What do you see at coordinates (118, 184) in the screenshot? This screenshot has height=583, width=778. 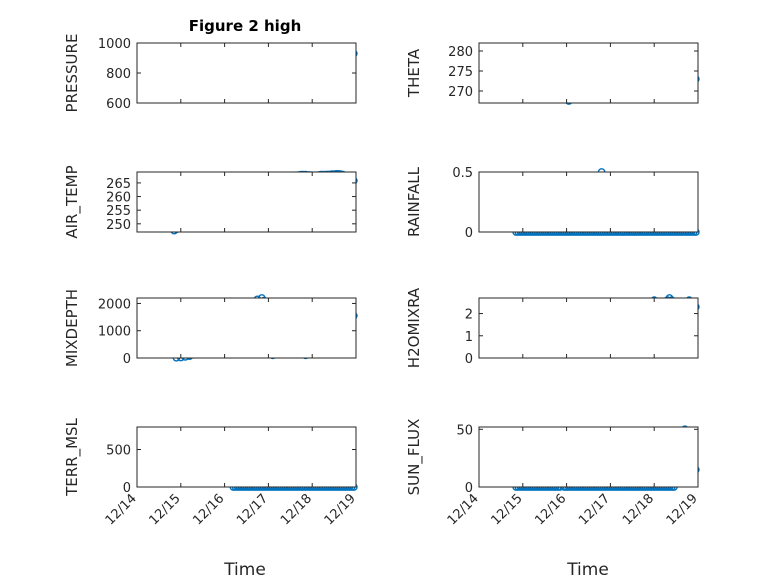 I see `y-tick-label: 265` at bounding box center [118, 184].